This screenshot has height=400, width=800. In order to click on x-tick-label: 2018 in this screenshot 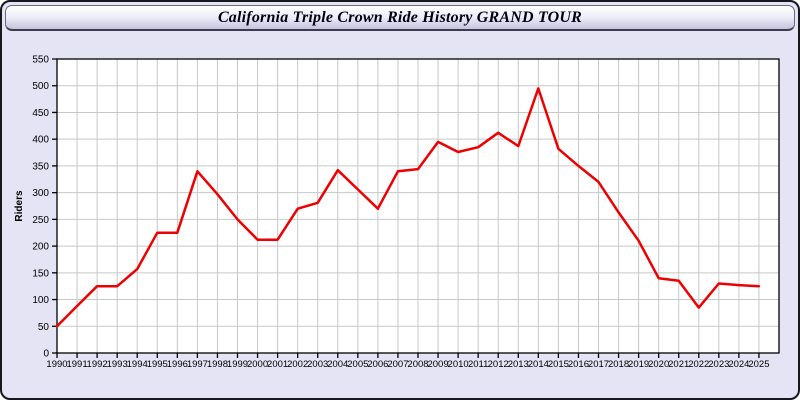, I will do `click(618, 364)`.